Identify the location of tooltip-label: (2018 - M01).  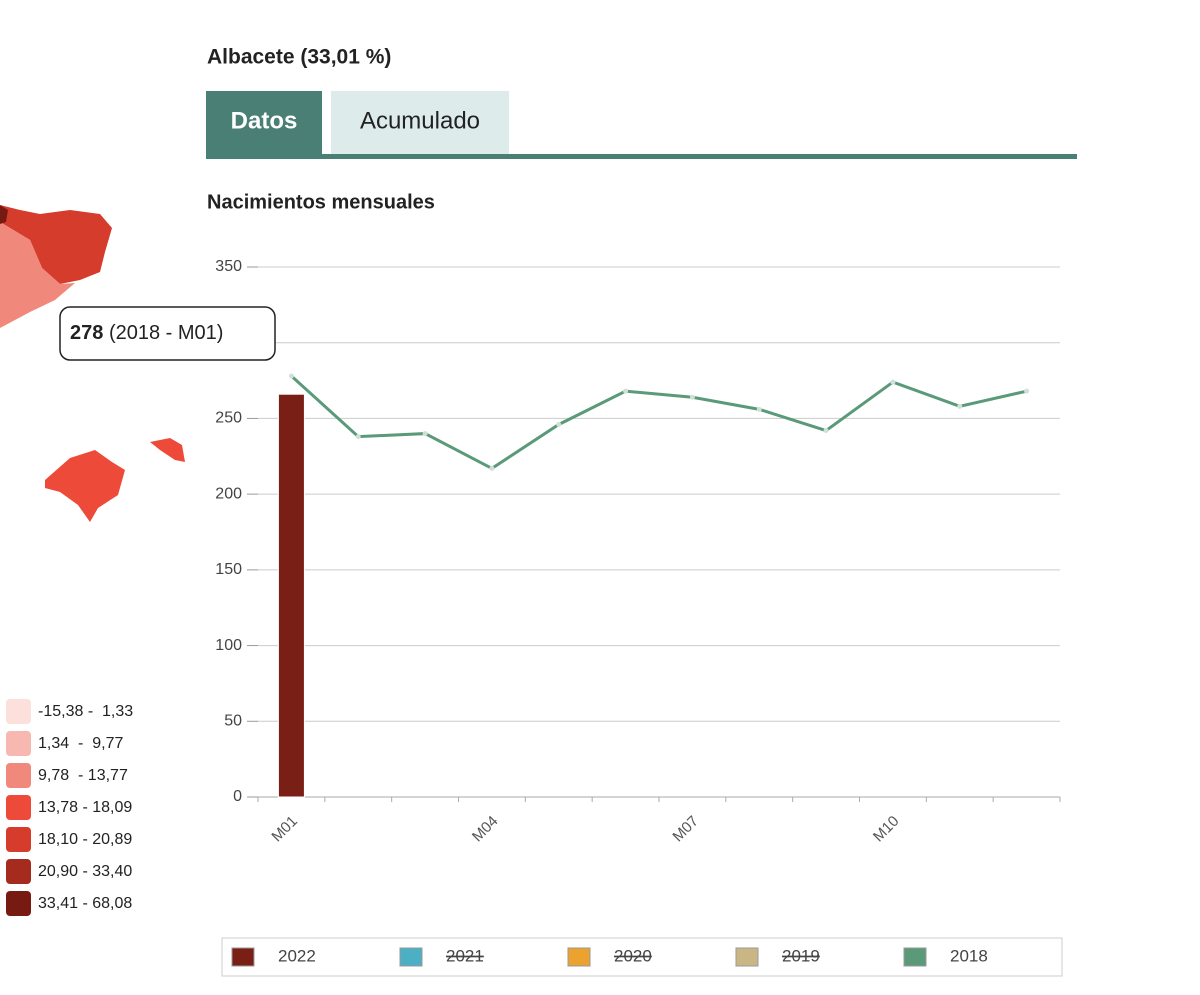
(166, 333).